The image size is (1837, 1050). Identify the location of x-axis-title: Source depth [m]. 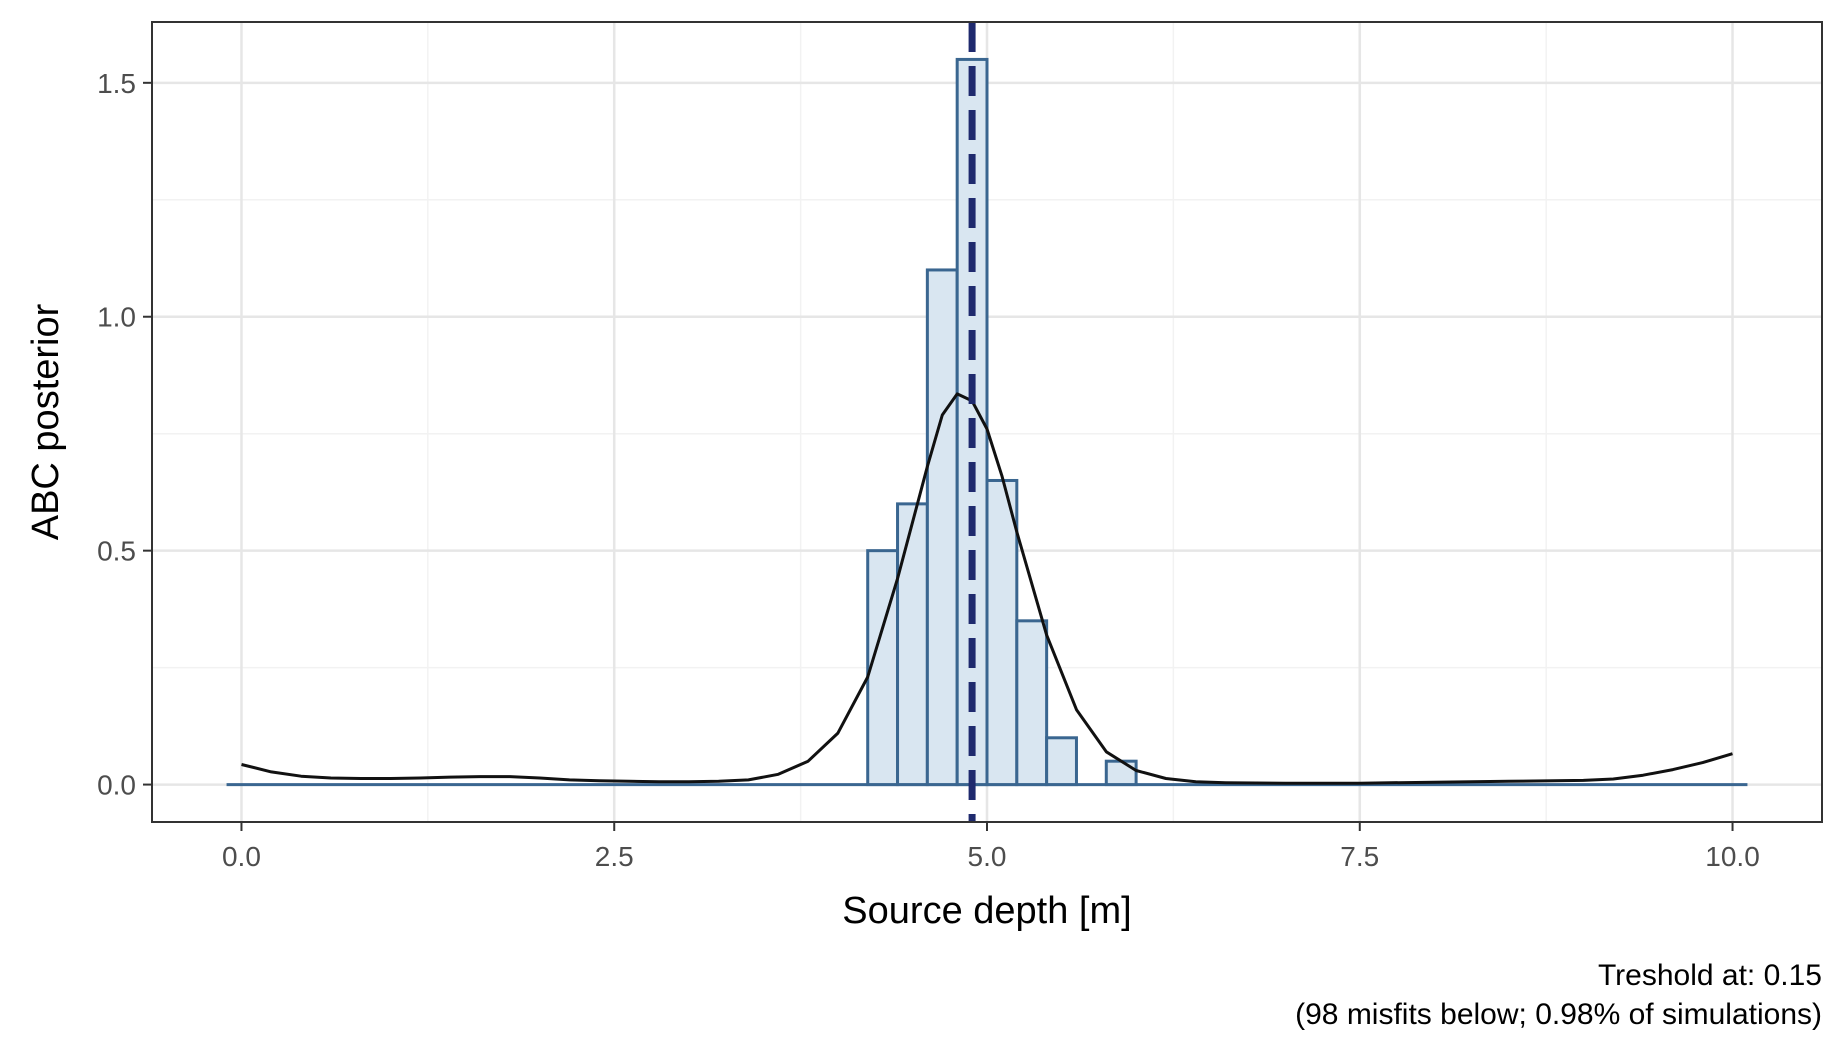
(986, 911).